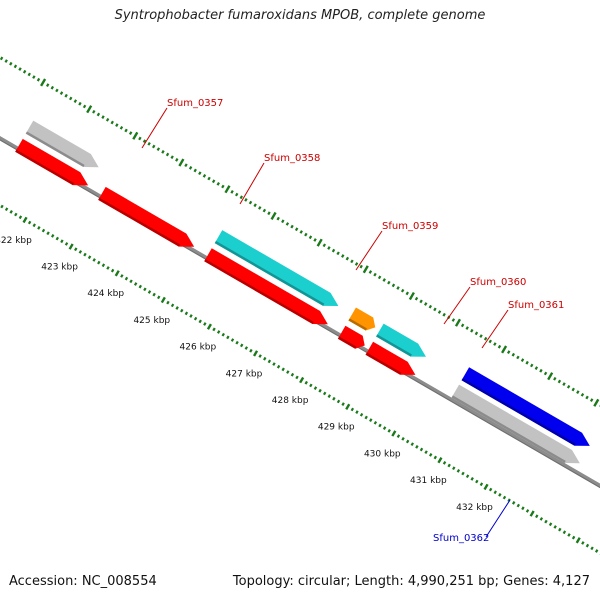 This screenshot has height=600, width=600. I want to click on sfum0361-cyan-arrow, so click(401, 340).